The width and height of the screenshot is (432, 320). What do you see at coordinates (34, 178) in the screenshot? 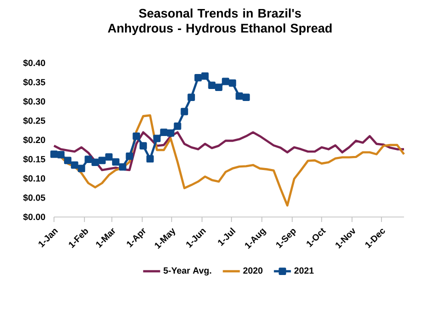
I see `y-tick-label: $0.10` at bounding box center [34, 178].